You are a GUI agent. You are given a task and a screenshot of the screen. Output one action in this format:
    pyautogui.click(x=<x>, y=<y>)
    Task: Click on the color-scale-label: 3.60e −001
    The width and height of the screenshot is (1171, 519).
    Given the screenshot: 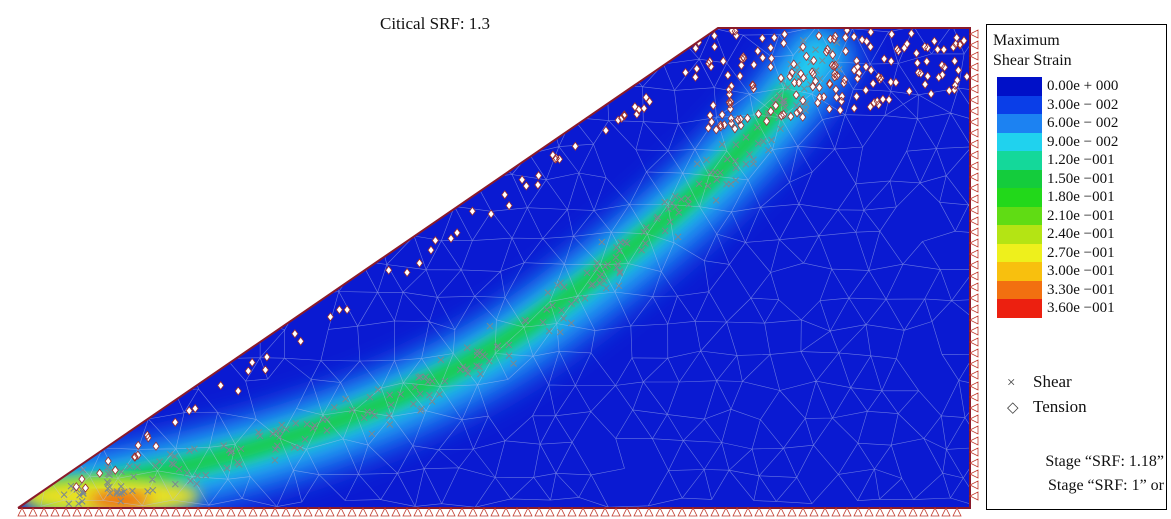 What is the action you would take?
    pyautogui.click(x=1081, y=308)
    